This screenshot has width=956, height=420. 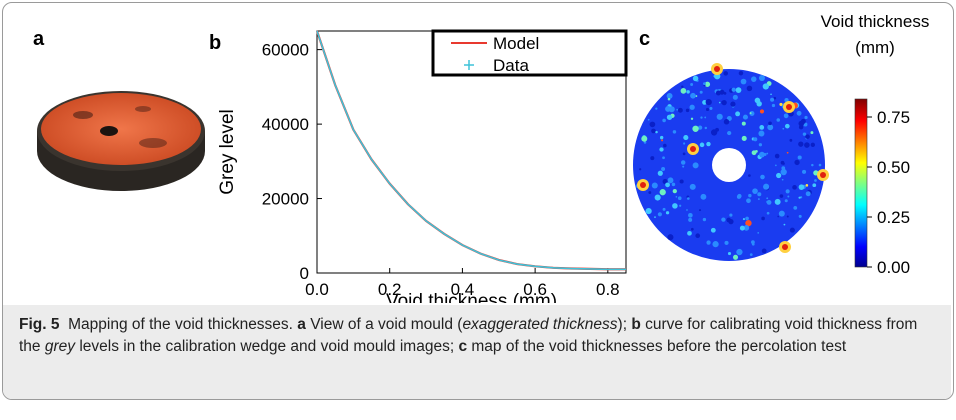 I want to click on colorbar, so click(x=861, y=183).